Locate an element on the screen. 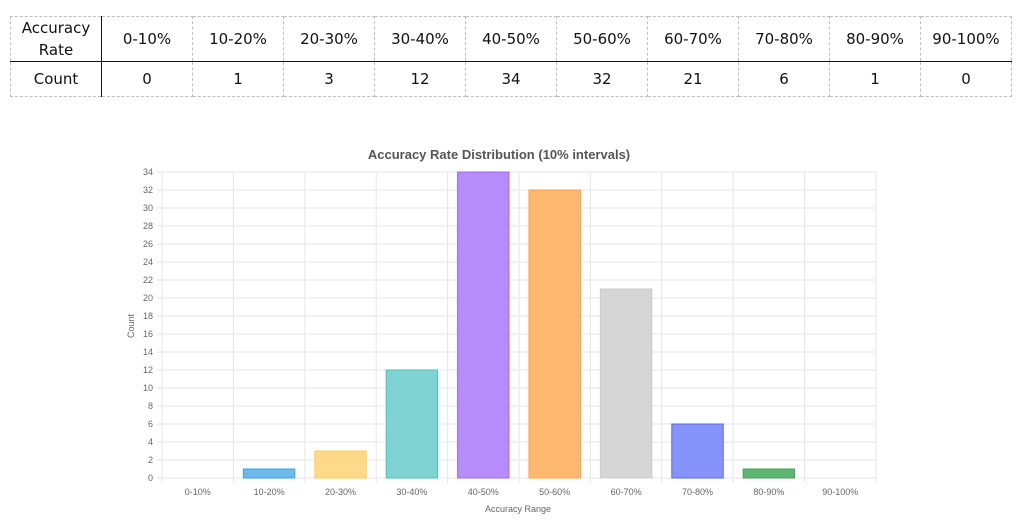 The image size is (1030, 529). table-cell-bin: 0-10% is located at coordinates (147, 39).